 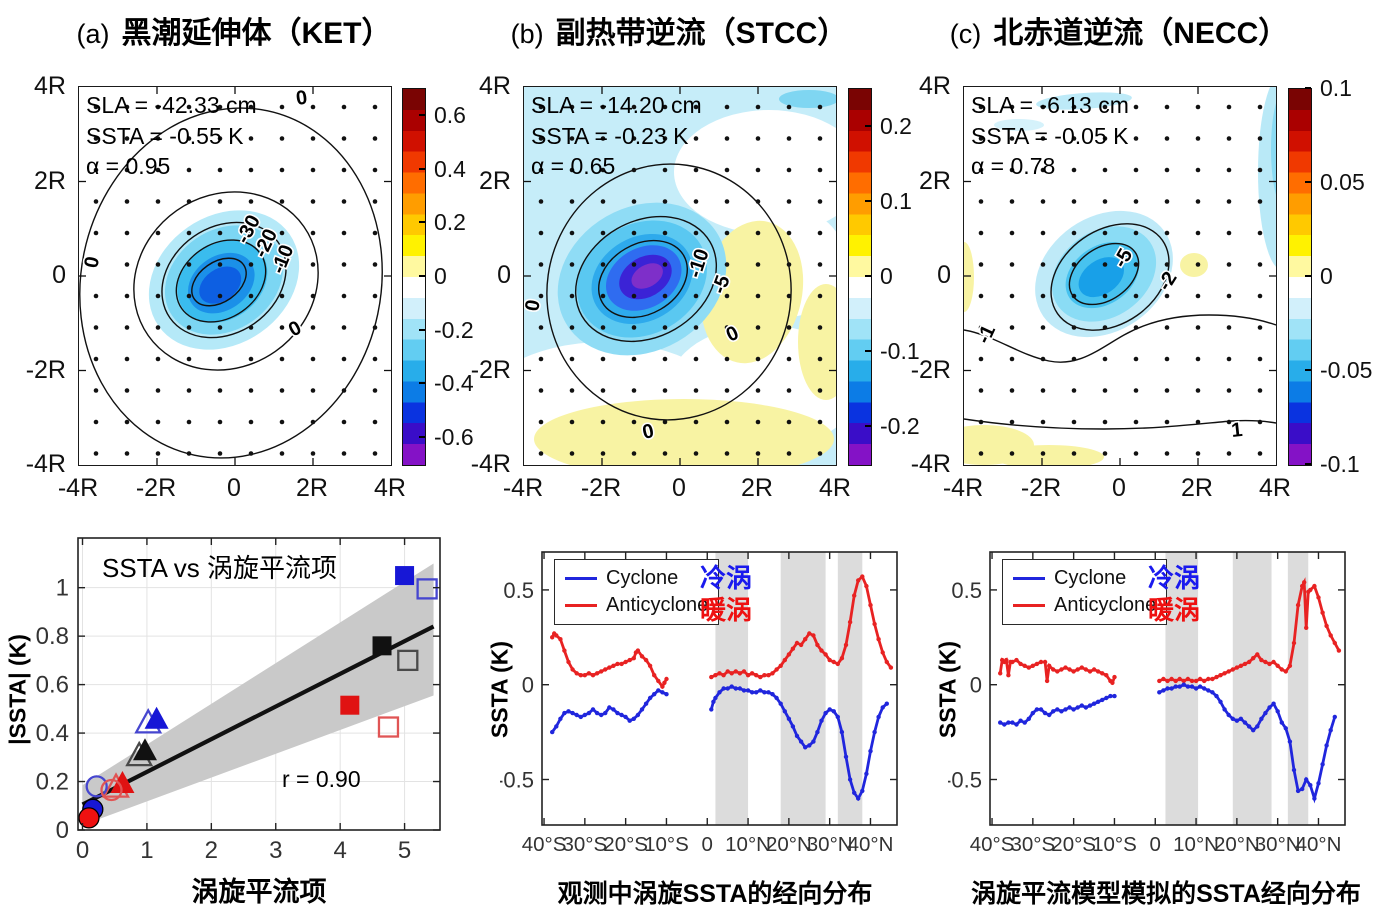 What do you see at coordinates (17, 689) in the screenshot?
I see `scatter-ylabel: |SSTA| (K)` at bounding box center [17, 689].